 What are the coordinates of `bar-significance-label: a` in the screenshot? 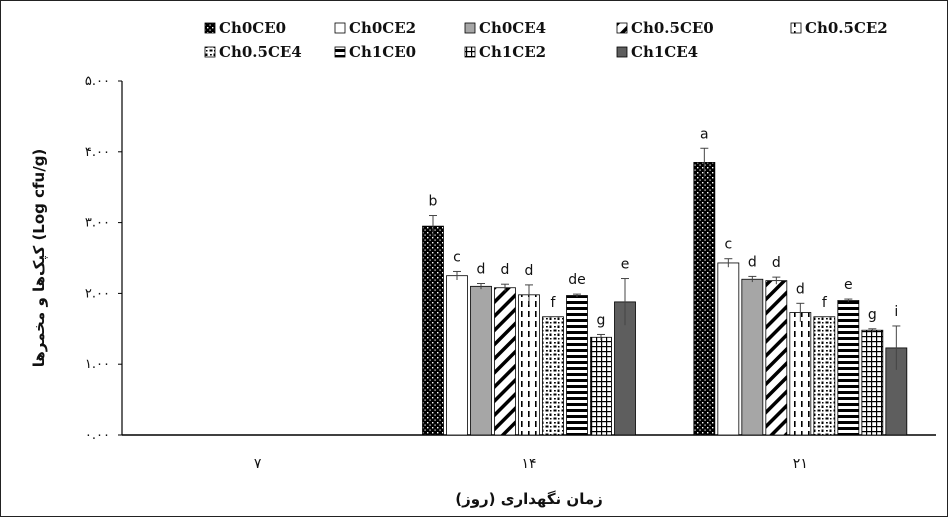 It's located at (704, 134).